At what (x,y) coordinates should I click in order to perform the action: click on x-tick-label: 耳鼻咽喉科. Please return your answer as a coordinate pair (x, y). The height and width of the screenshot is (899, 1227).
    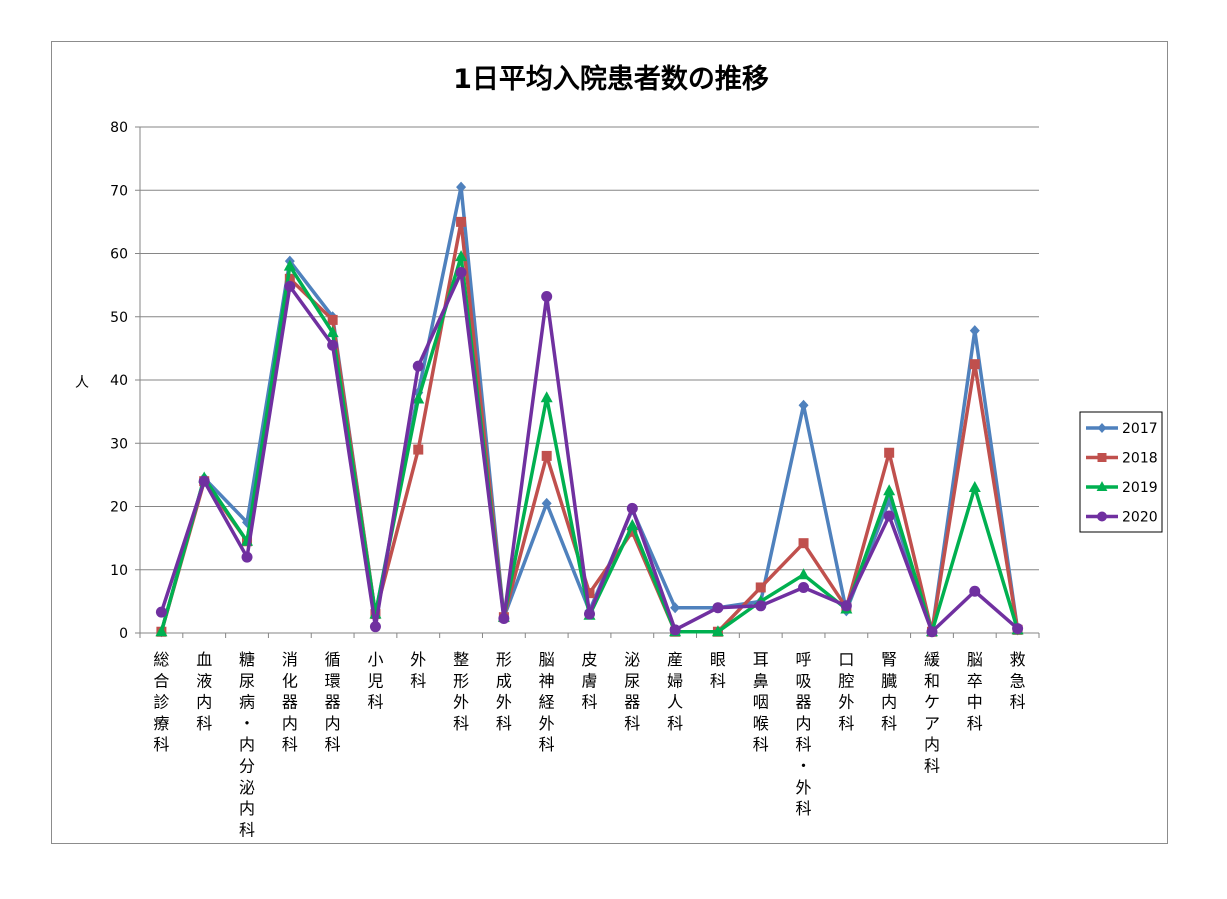
    Looking at the image, I should click on (761, 702).